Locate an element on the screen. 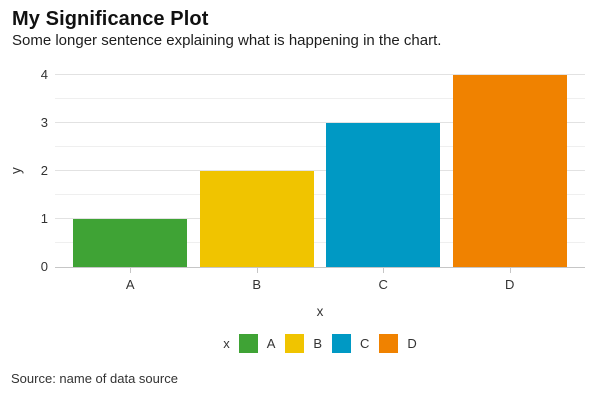  x-tick-label: C is located at coordinates (383, 284).